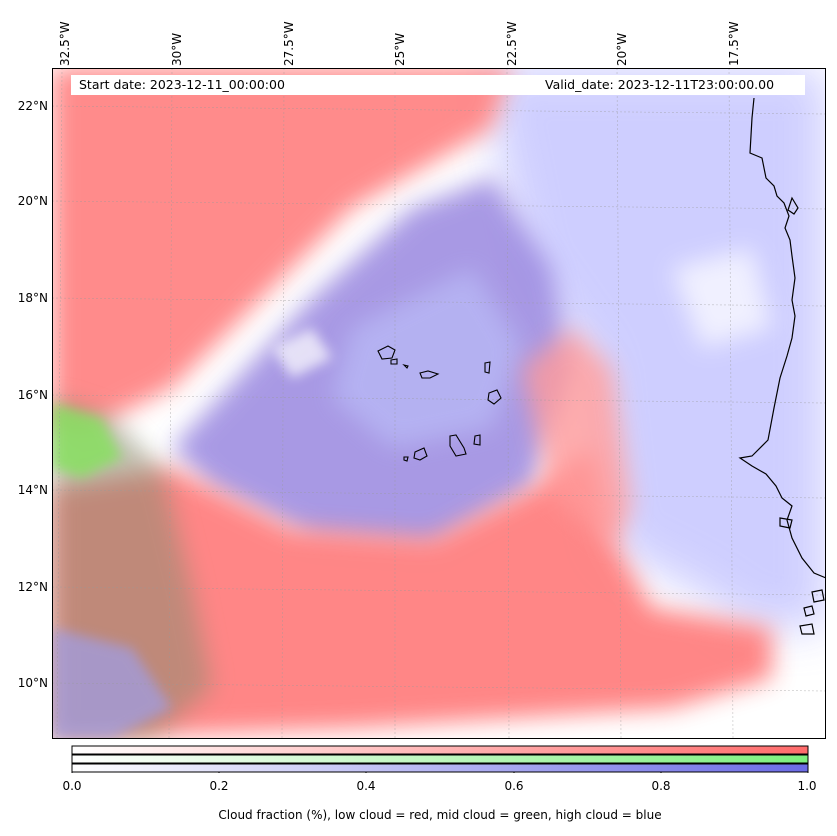 This screenshot has height=836, width=837. Describe the element at coordinates (32, 106) in the screenshot. I see `lat-label-22n: 22°N` at that location.